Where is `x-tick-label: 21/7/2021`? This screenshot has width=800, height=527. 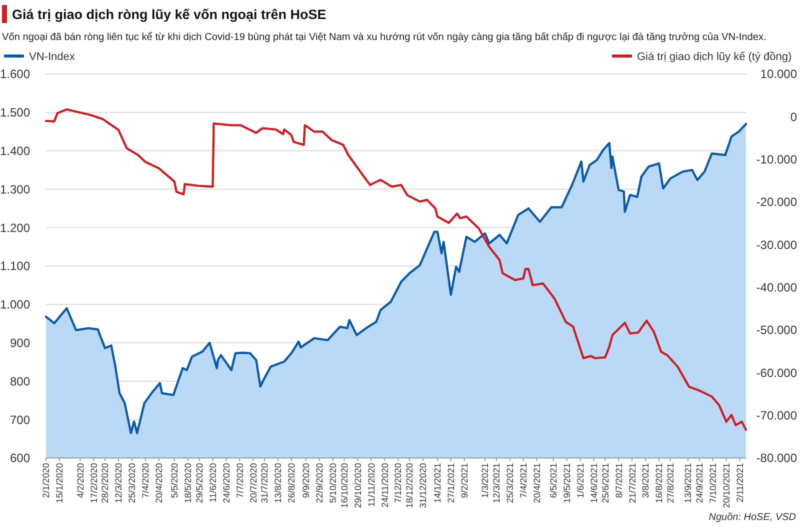 x-tick-label: 21/7/2021 is located at coordinates (632, 483).